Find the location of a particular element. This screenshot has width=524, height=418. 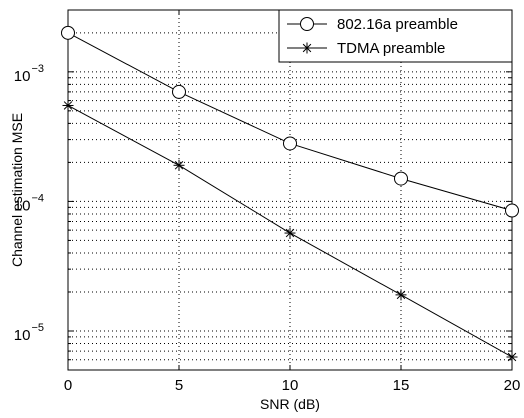

x-tick-label: 15 is located at coordinates (401, 385).